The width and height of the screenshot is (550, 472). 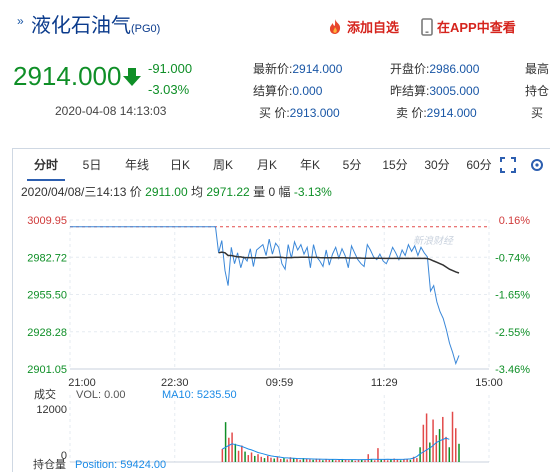 What do you see at coordinates (512, 370) in the screenshot?
I see `percent-tick-label: -3.46%` at bounding box center [512, 370].